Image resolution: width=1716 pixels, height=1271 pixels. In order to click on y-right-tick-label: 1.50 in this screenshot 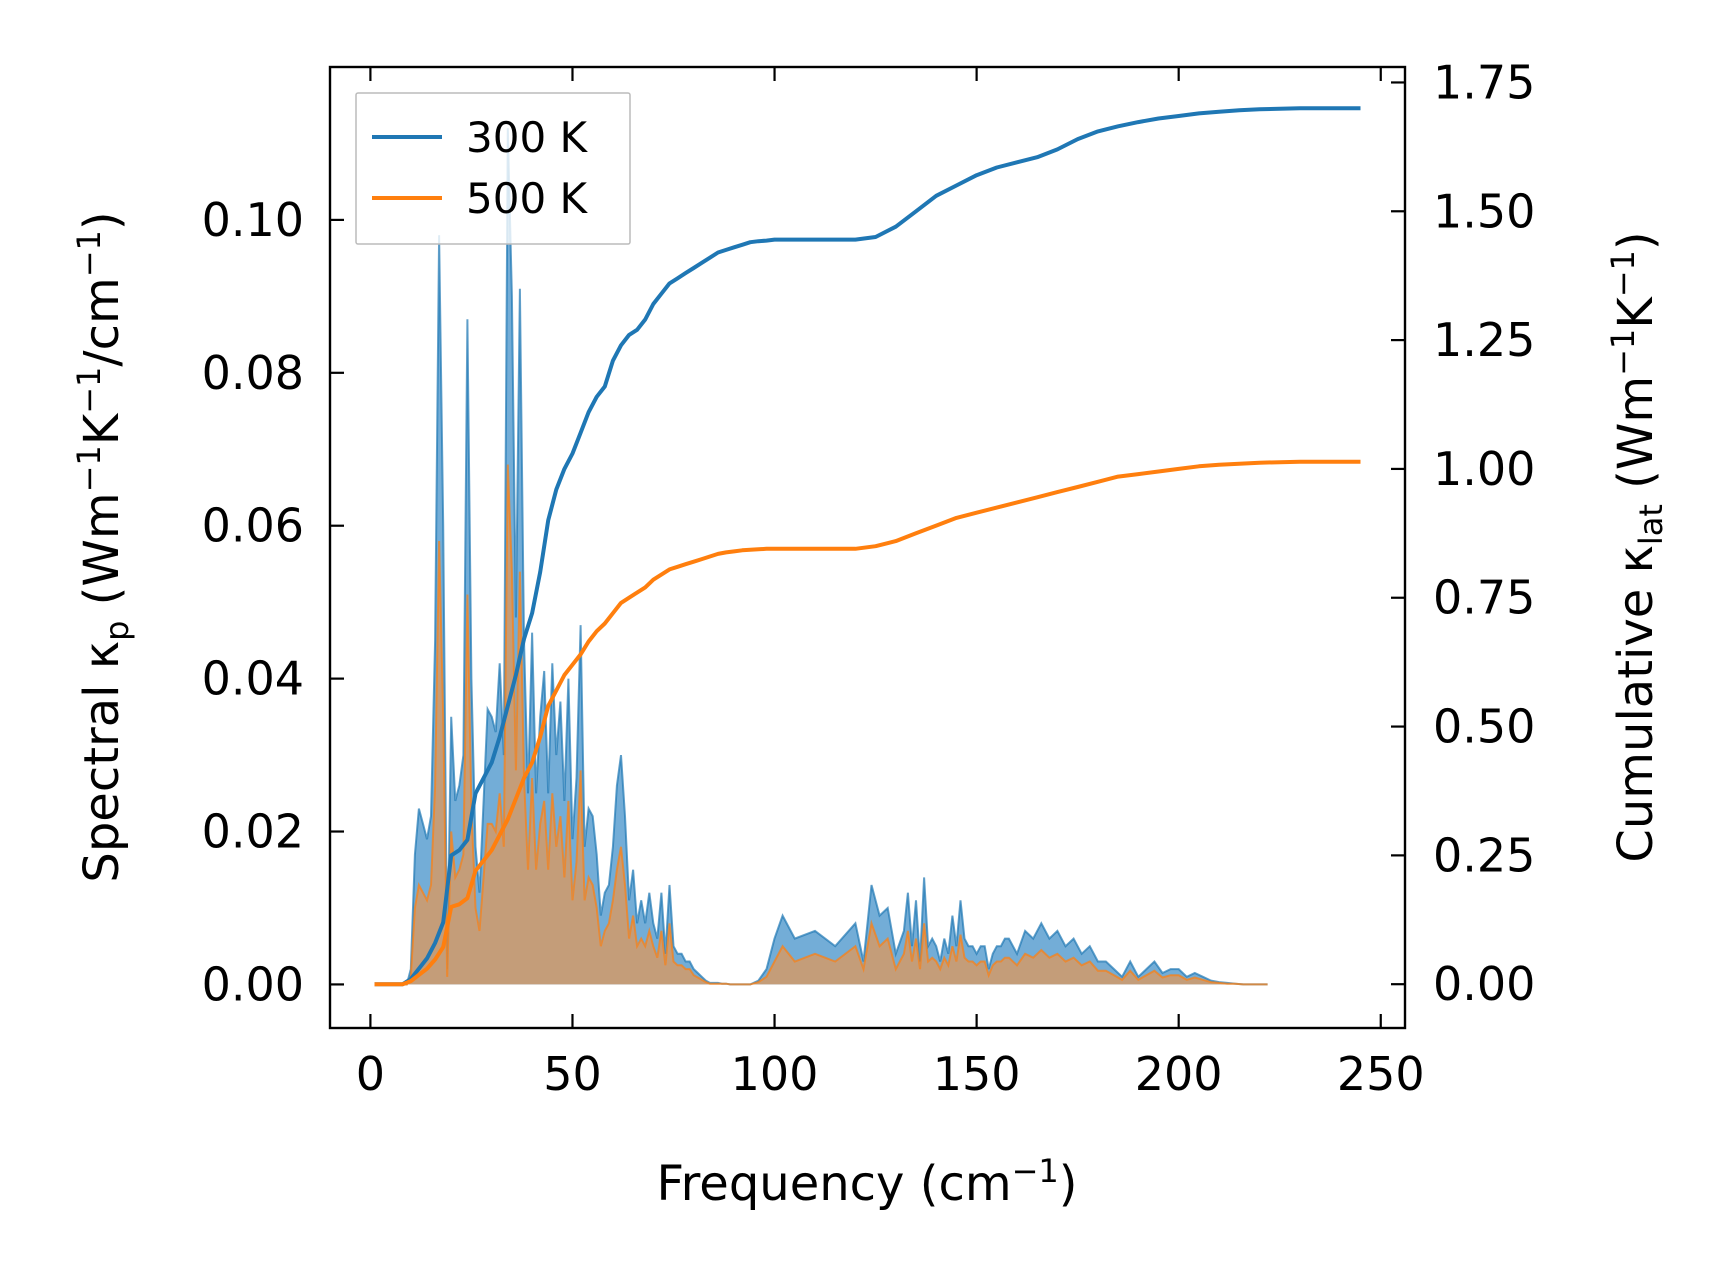, I will do `click(1484, 211)`.